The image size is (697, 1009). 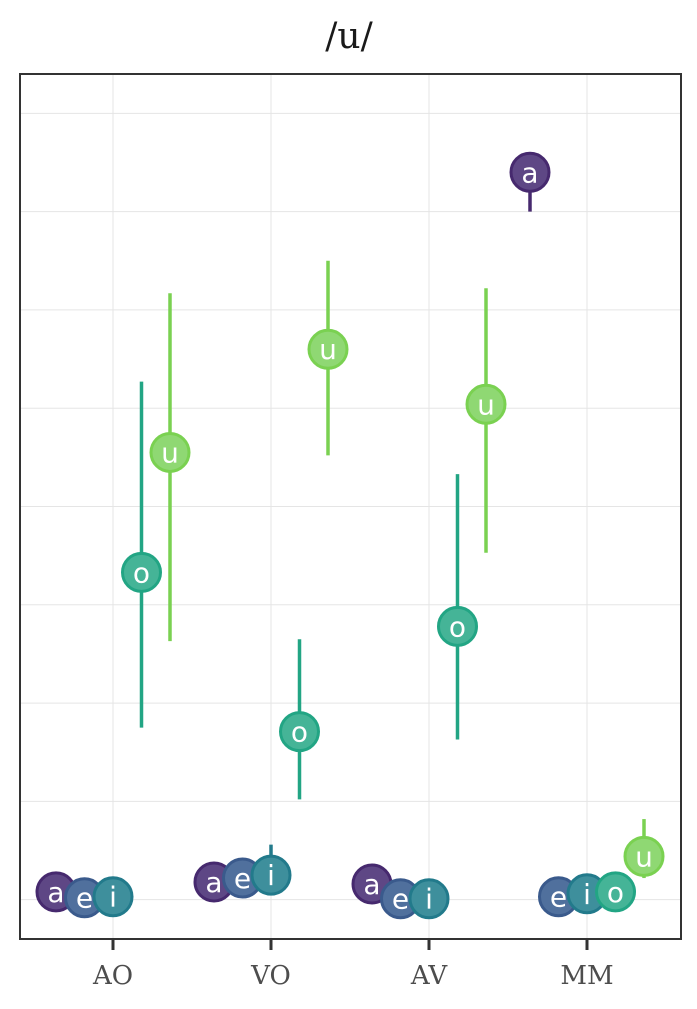 I want to click on x-axis: AO VO AV MM, so click(x=353, y=965).